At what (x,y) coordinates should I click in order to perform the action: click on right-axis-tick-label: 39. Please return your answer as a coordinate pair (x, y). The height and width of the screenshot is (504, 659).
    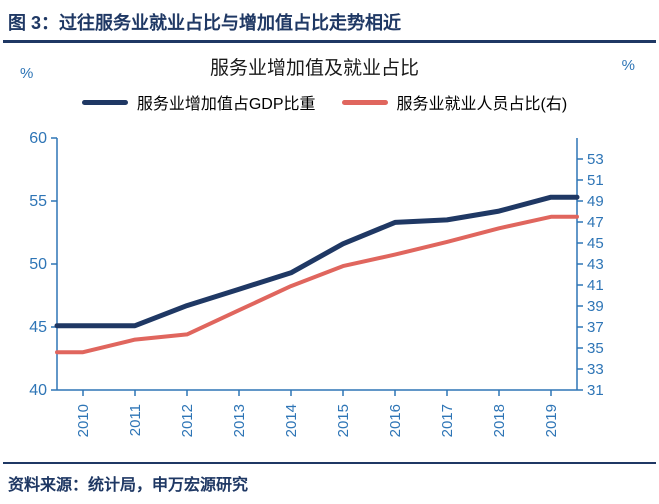
    Looking at the image, I should click on (595, 306).